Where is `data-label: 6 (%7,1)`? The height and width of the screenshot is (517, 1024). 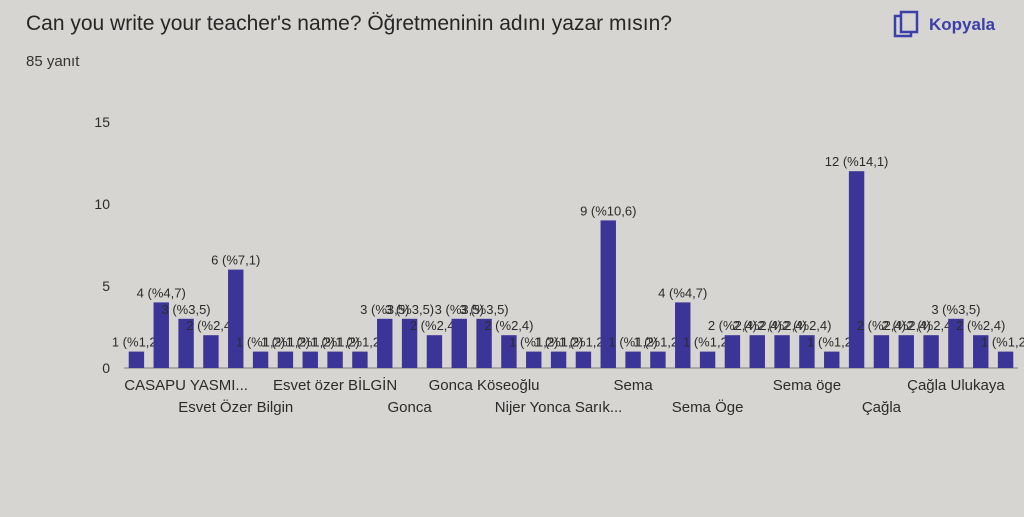 data-label: 6 (%7,1) is located at coordinates (235, 260).